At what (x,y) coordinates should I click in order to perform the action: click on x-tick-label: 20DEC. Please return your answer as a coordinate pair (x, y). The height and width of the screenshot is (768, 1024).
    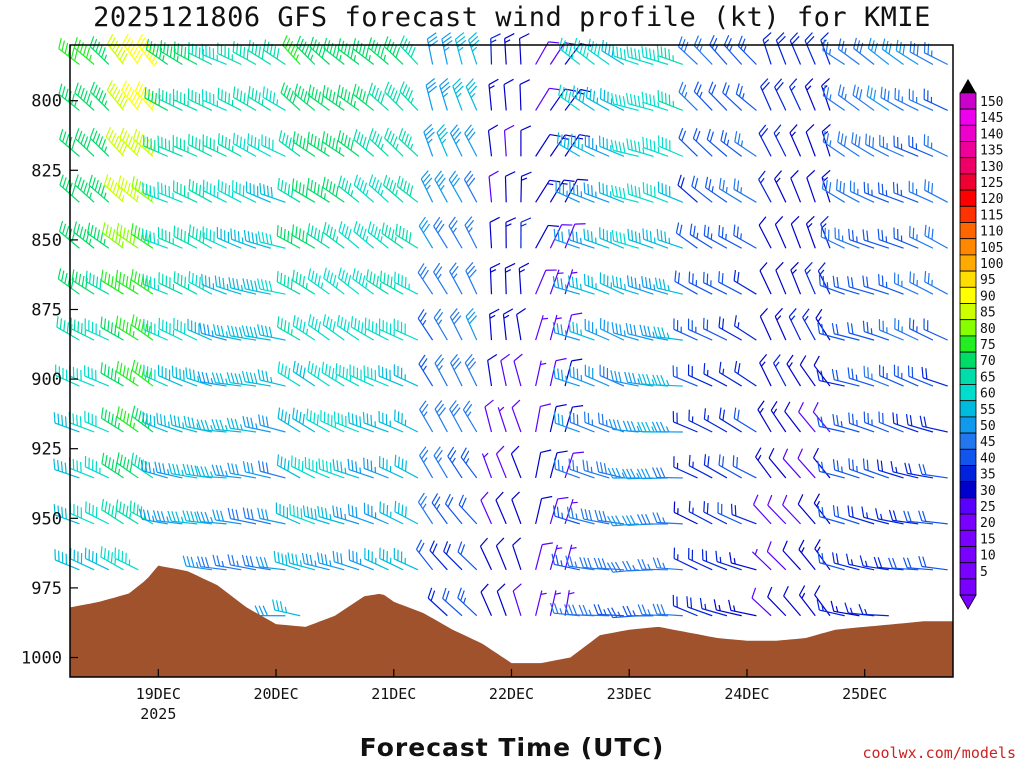
    Looking at the image, I should click on (275, 694).